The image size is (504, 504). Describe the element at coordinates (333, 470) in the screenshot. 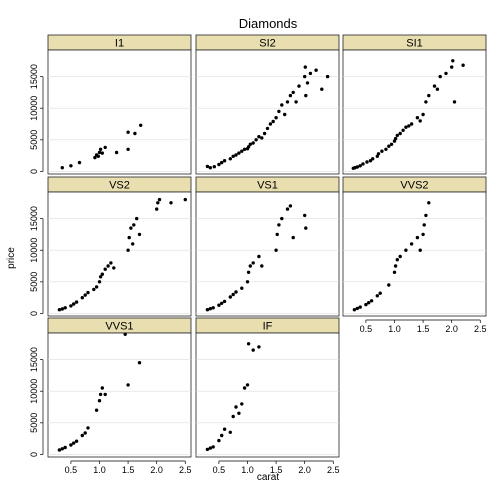

I see `x-tick-label: 2.5` at that location.